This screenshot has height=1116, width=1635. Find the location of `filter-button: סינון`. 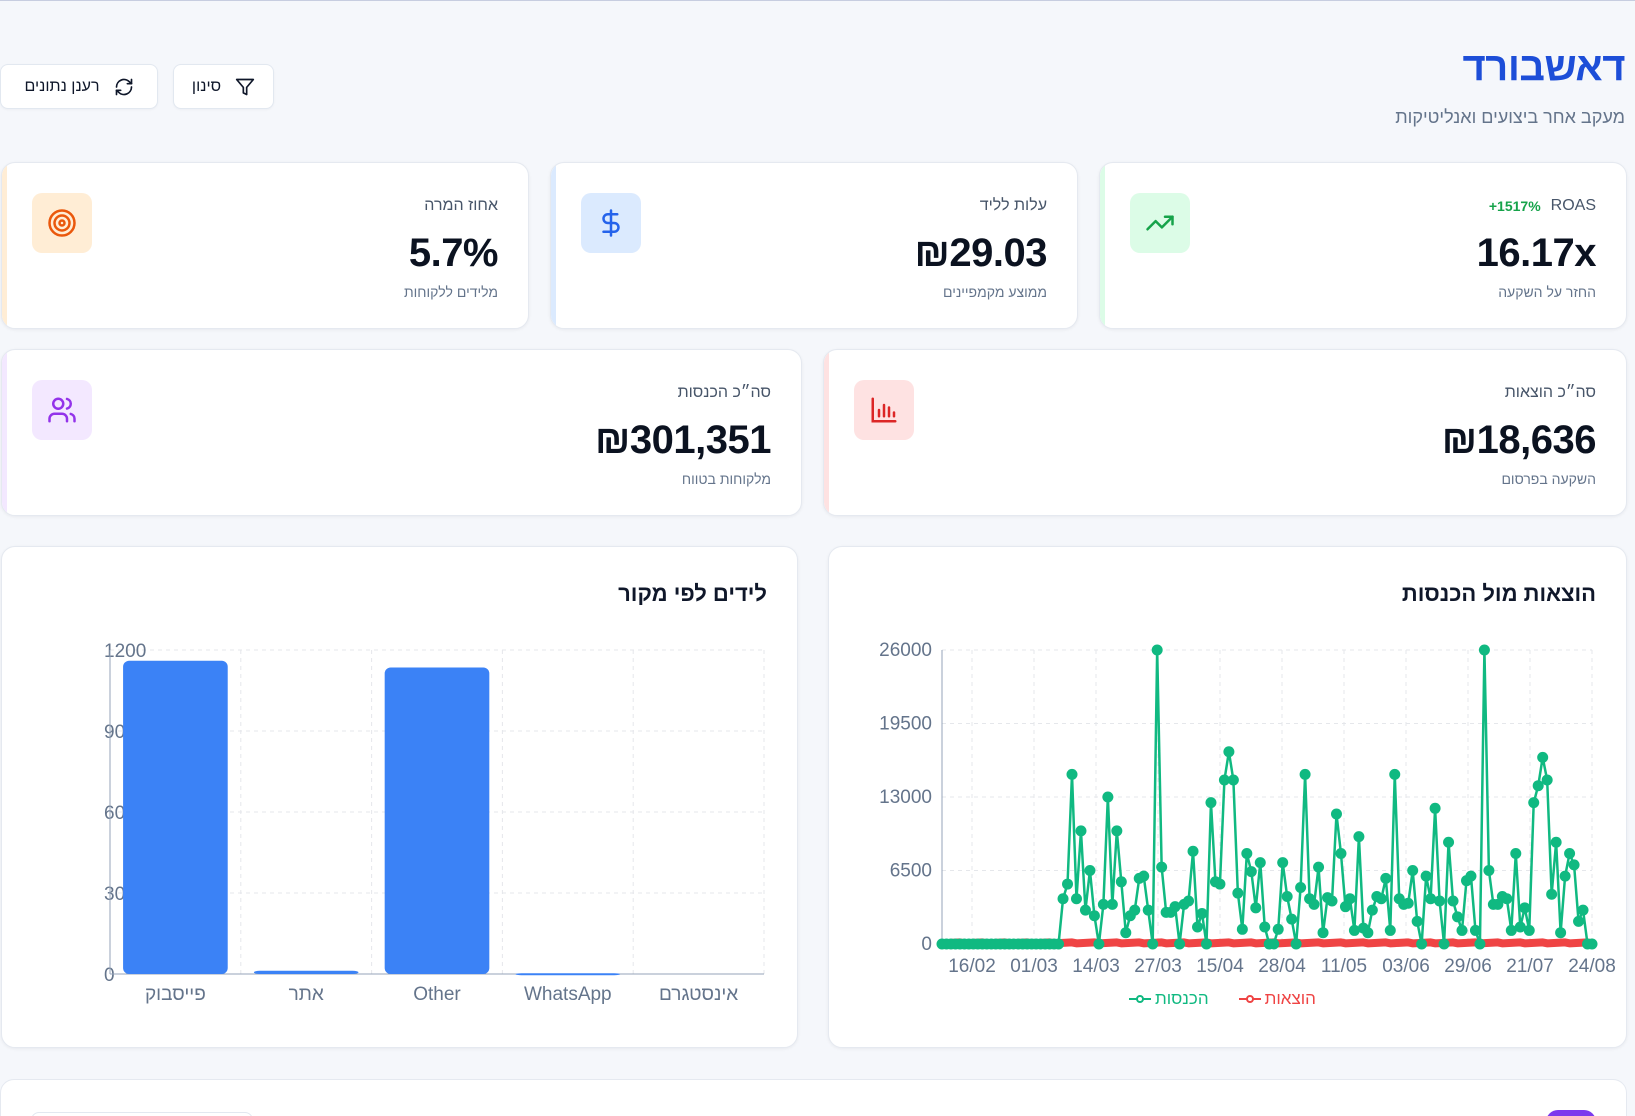

filter-button: סינון is located at coordinates (223, 86).